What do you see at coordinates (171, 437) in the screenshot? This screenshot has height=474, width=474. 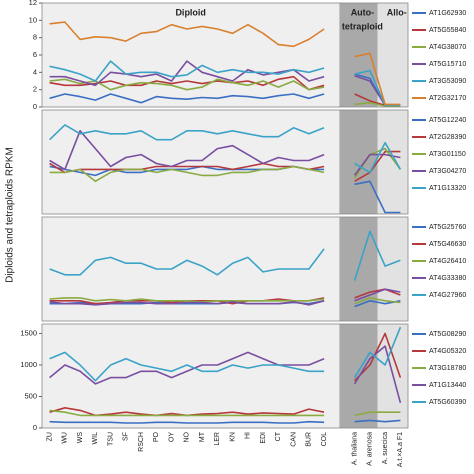 I see `x-tick-label: OY` at bounding box center [171, 437].